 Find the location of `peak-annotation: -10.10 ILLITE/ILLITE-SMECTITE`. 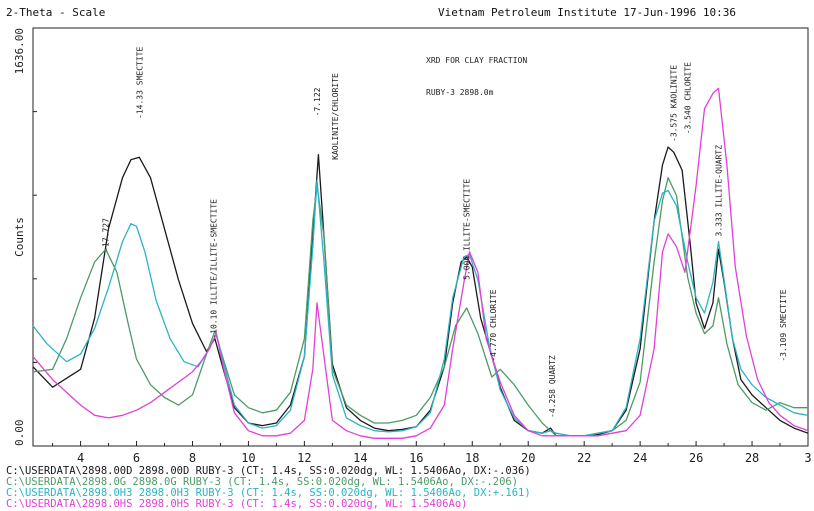

peak-annotation: -10.10 ILLITE/ILLITE-SMECTITE is located at coordinates (213, 269).